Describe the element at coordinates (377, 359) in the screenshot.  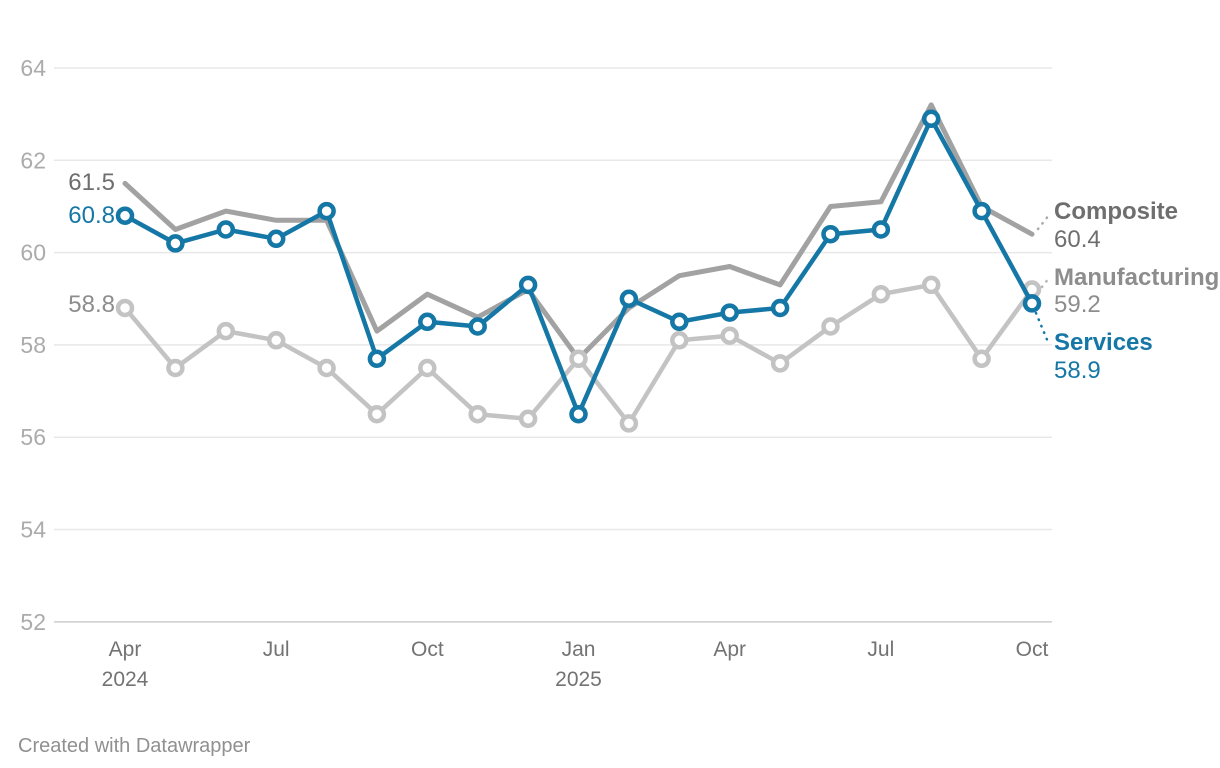
I see `data-point-services-sep-2024` at that location.